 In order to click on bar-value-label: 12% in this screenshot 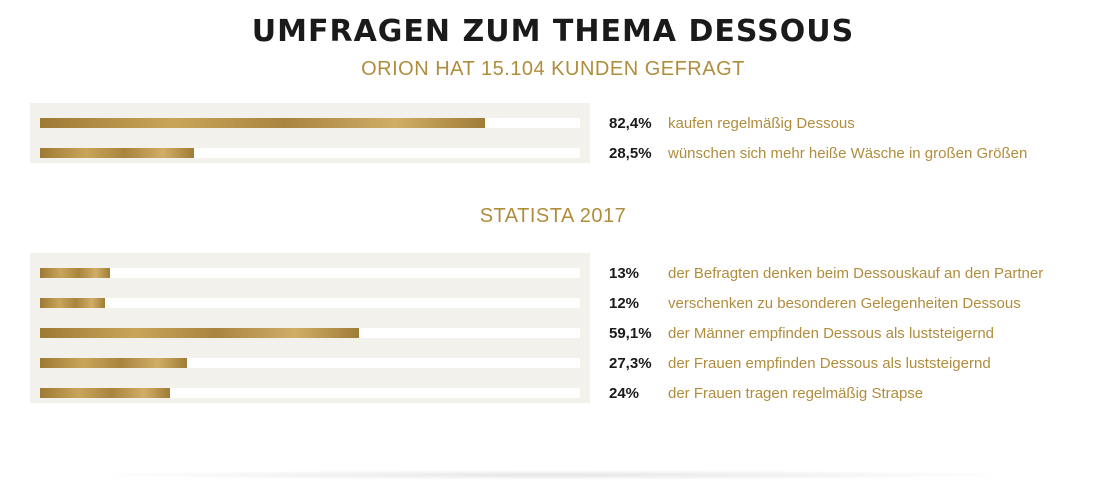, I will do `click(624, 303)`.